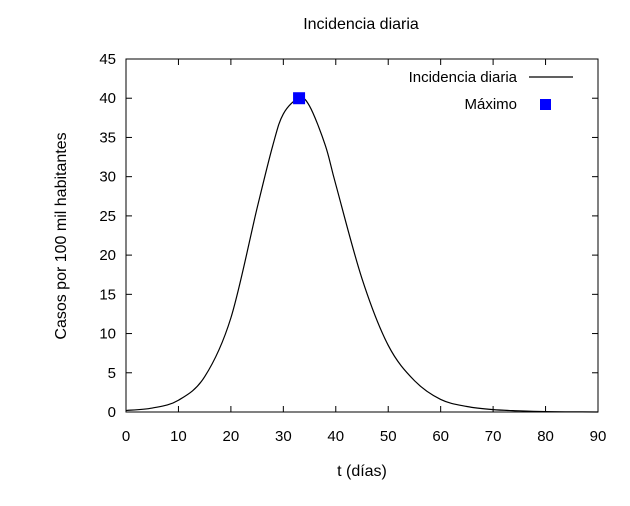  I want to click on x-tick-label: 0, so click(126, 436).